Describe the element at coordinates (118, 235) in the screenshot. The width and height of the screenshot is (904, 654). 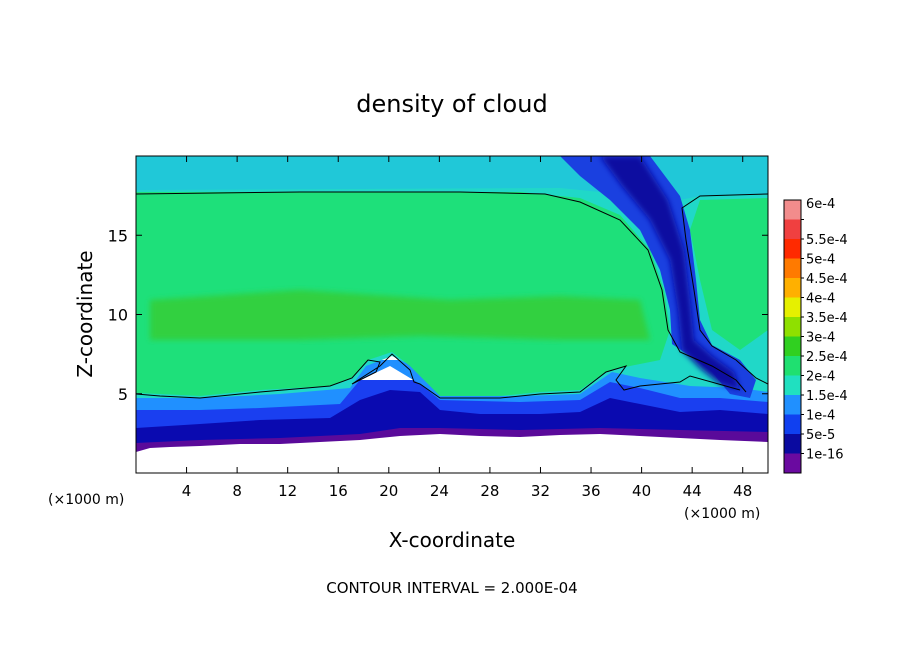
I see `y-tick-label: 15` at that location.